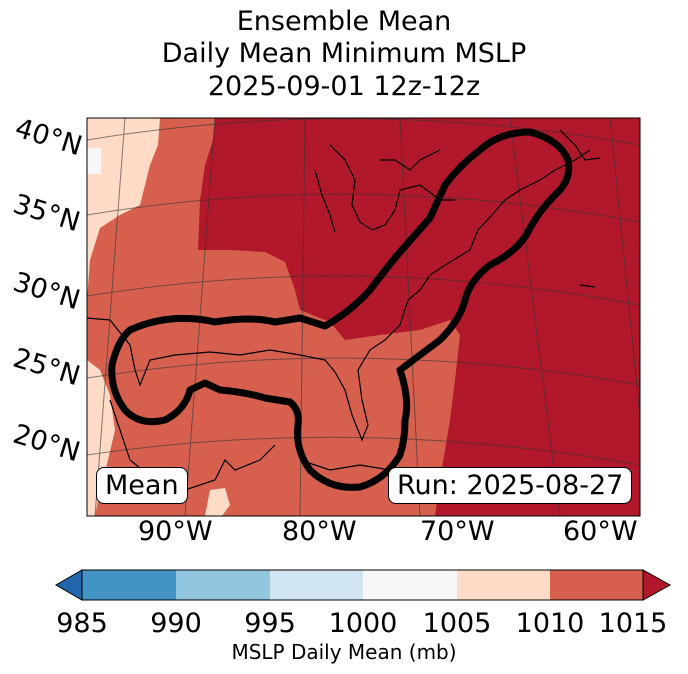 The image size is (688, 674). What do you see at coordinates (633, 623) in the screenshot?
I see `colorbar-tick-1015: 1015` at bounding box center [633, 623].